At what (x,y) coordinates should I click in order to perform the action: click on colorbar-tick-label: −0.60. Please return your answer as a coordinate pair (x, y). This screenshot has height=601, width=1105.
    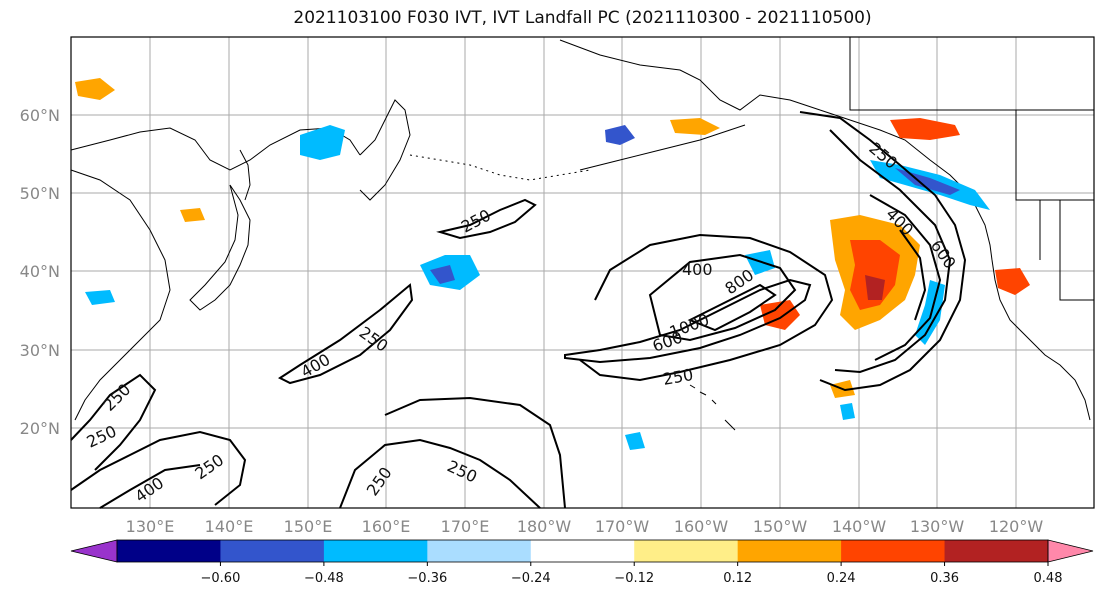
    Looking at the image, I should click on (221, 578).